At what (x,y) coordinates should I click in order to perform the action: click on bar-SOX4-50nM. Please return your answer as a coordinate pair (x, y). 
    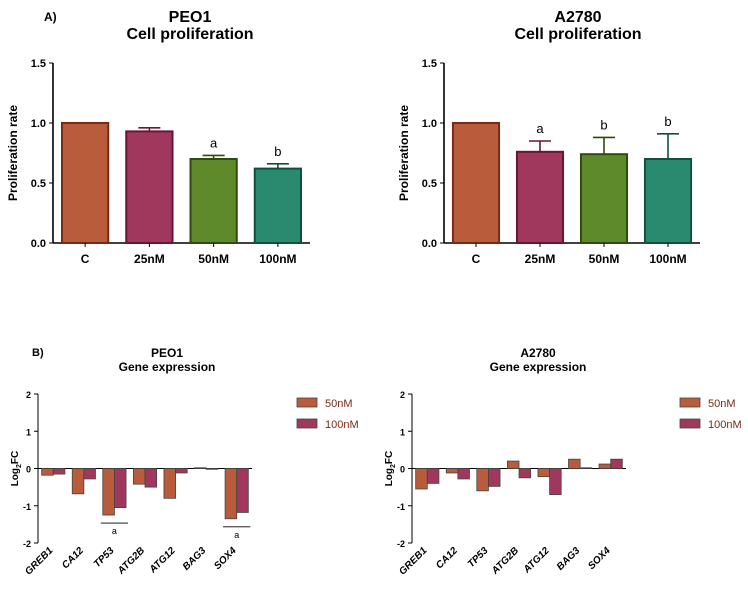
    Looking at the image, I should click on (605, 466).